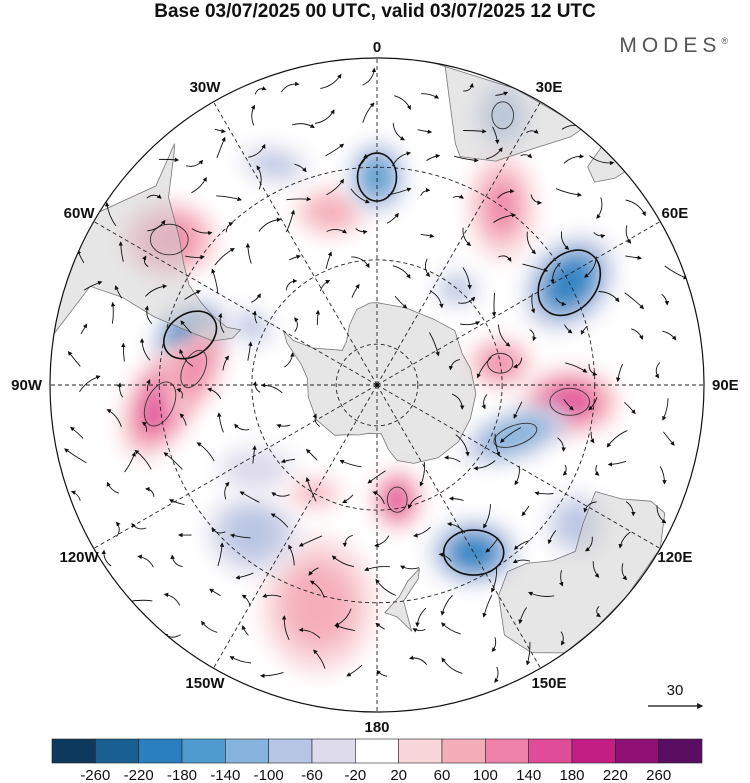  What do you see at coordinates (402, 600) in the screenshot?
I see `new-zealand` at bounding box center [402, 600].